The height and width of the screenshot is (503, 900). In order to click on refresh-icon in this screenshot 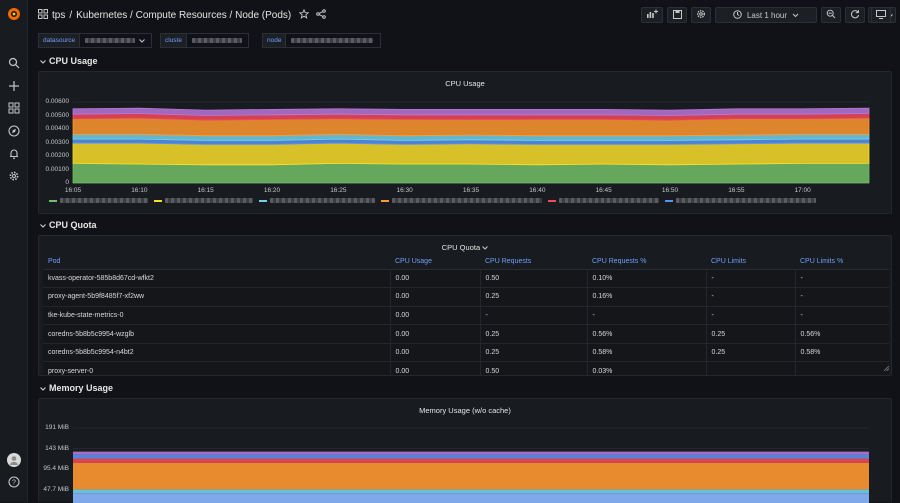, I will do `click(855, 15)`.